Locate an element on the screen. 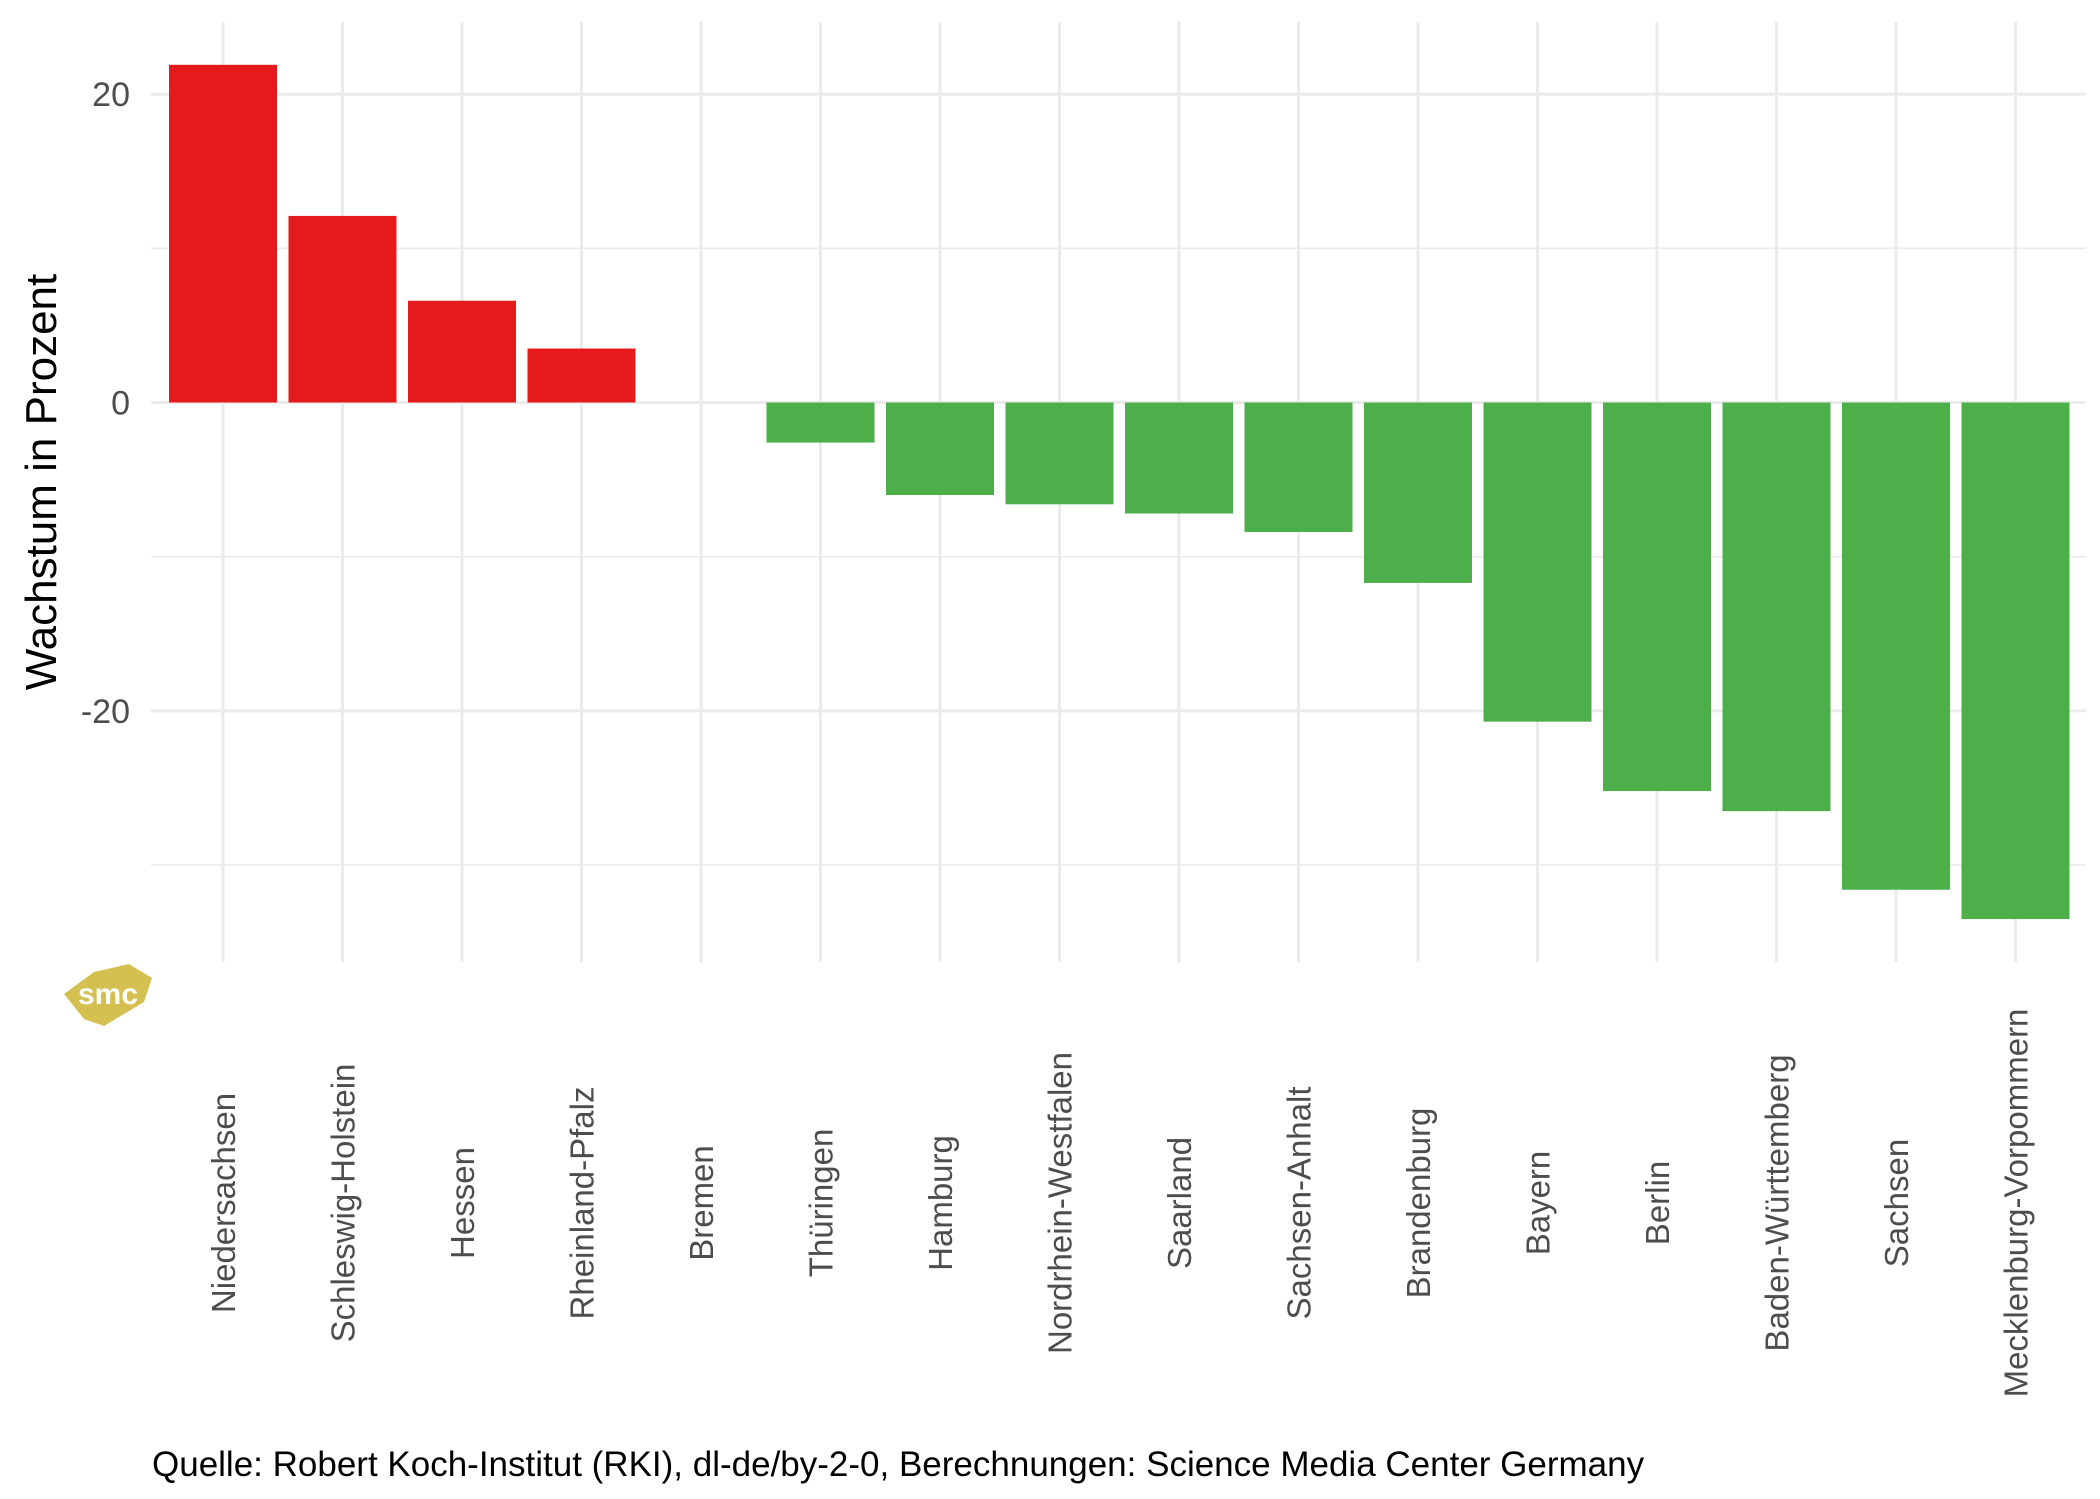  logo-text: smc is located at coordinates (108, 994).